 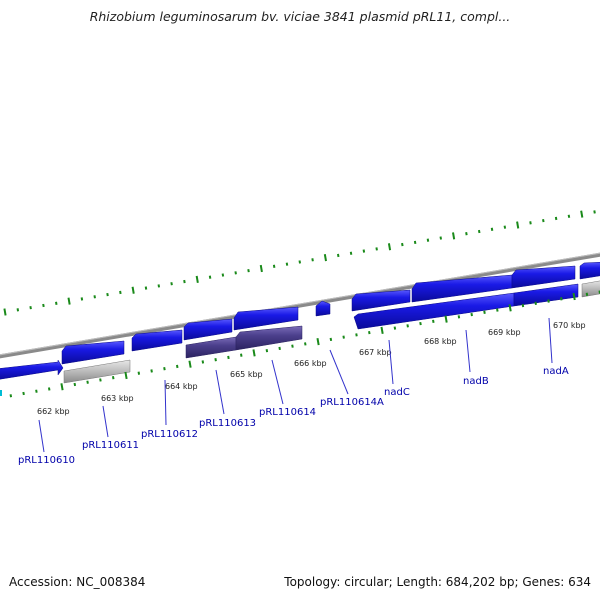 I want to click on gene-label: pRL110613, so click(x=227, y=423).